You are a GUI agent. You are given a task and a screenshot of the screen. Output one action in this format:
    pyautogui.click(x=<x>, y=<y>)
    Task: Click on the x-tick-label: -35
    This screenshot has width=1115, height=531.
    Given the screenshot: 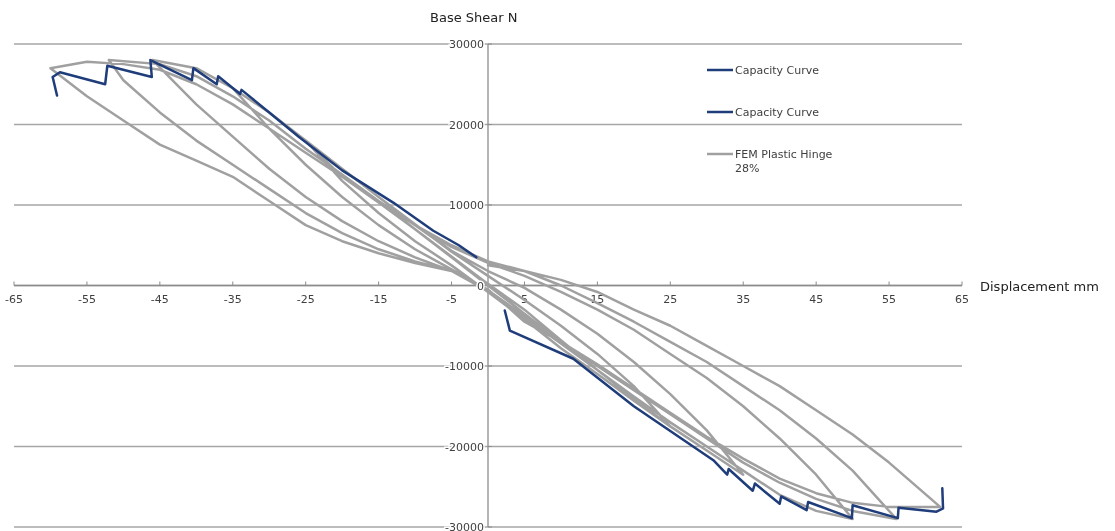 What is the action you would take?
    pyautogui.click(x=232, y=299)
    